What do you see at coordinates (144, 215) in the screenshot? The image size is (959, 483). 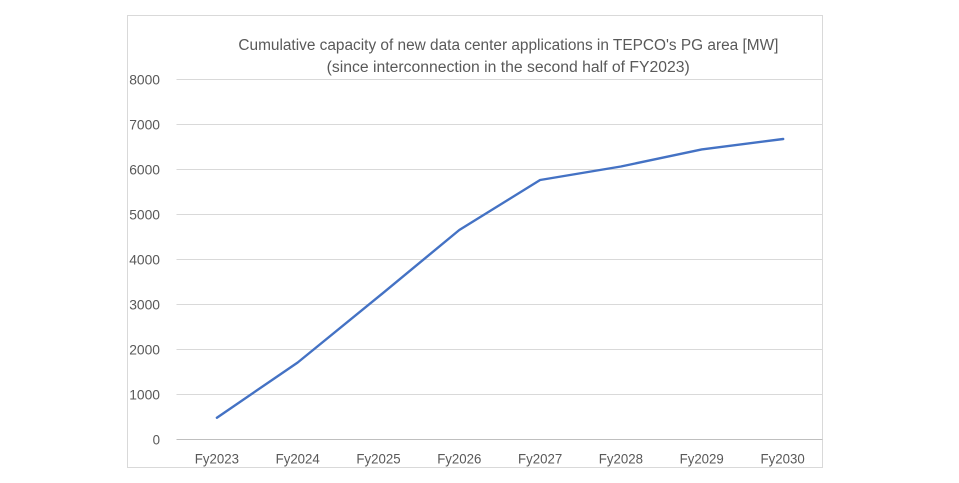 I see `svg-text: 5000` at bounding box center [144, 215].